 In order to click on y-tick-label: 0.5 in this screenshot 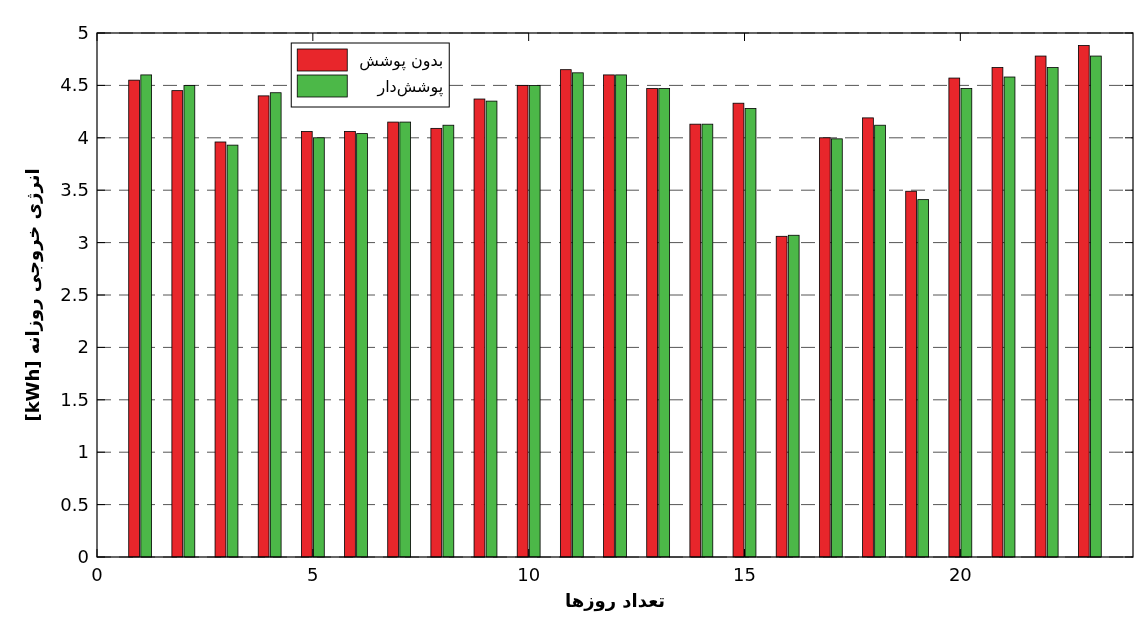, I will do `click(74, 504)`.